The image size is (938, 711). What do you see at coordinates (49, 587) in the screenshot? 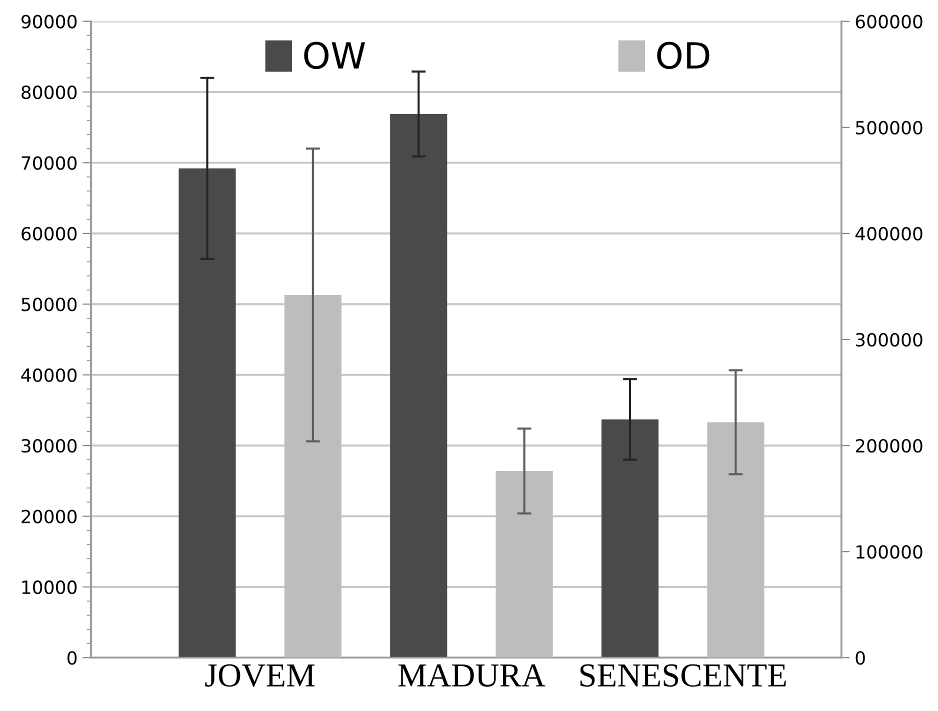
I see `y-tick-label: 10000` at bounding box center [49, 587].